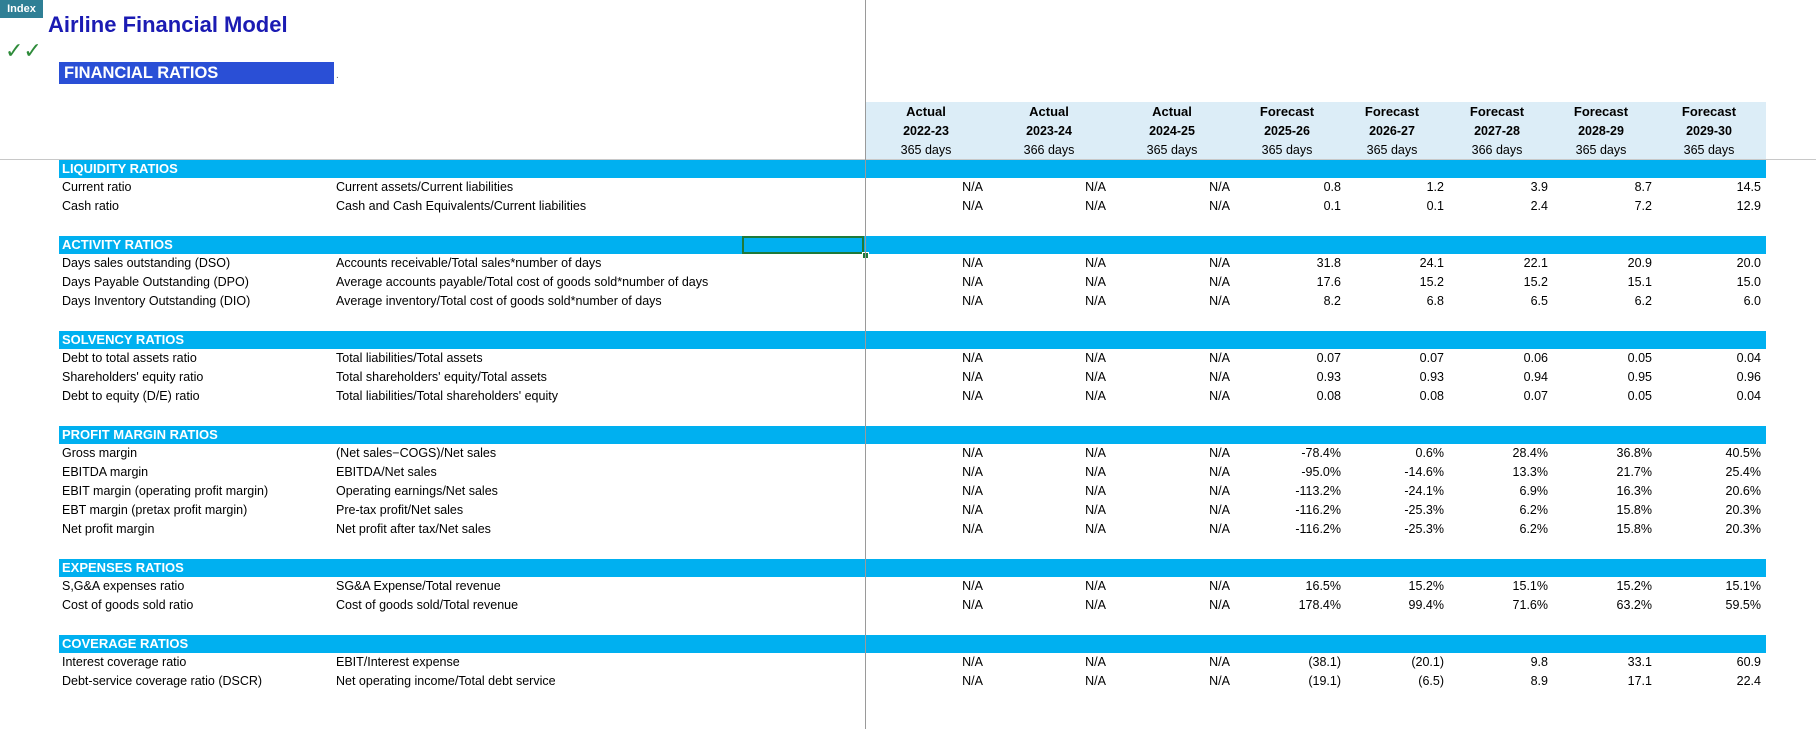 This screenshot has width=1816, height=729. I want to click on ratio-value-cell: 24.1, so click(1431, 263).